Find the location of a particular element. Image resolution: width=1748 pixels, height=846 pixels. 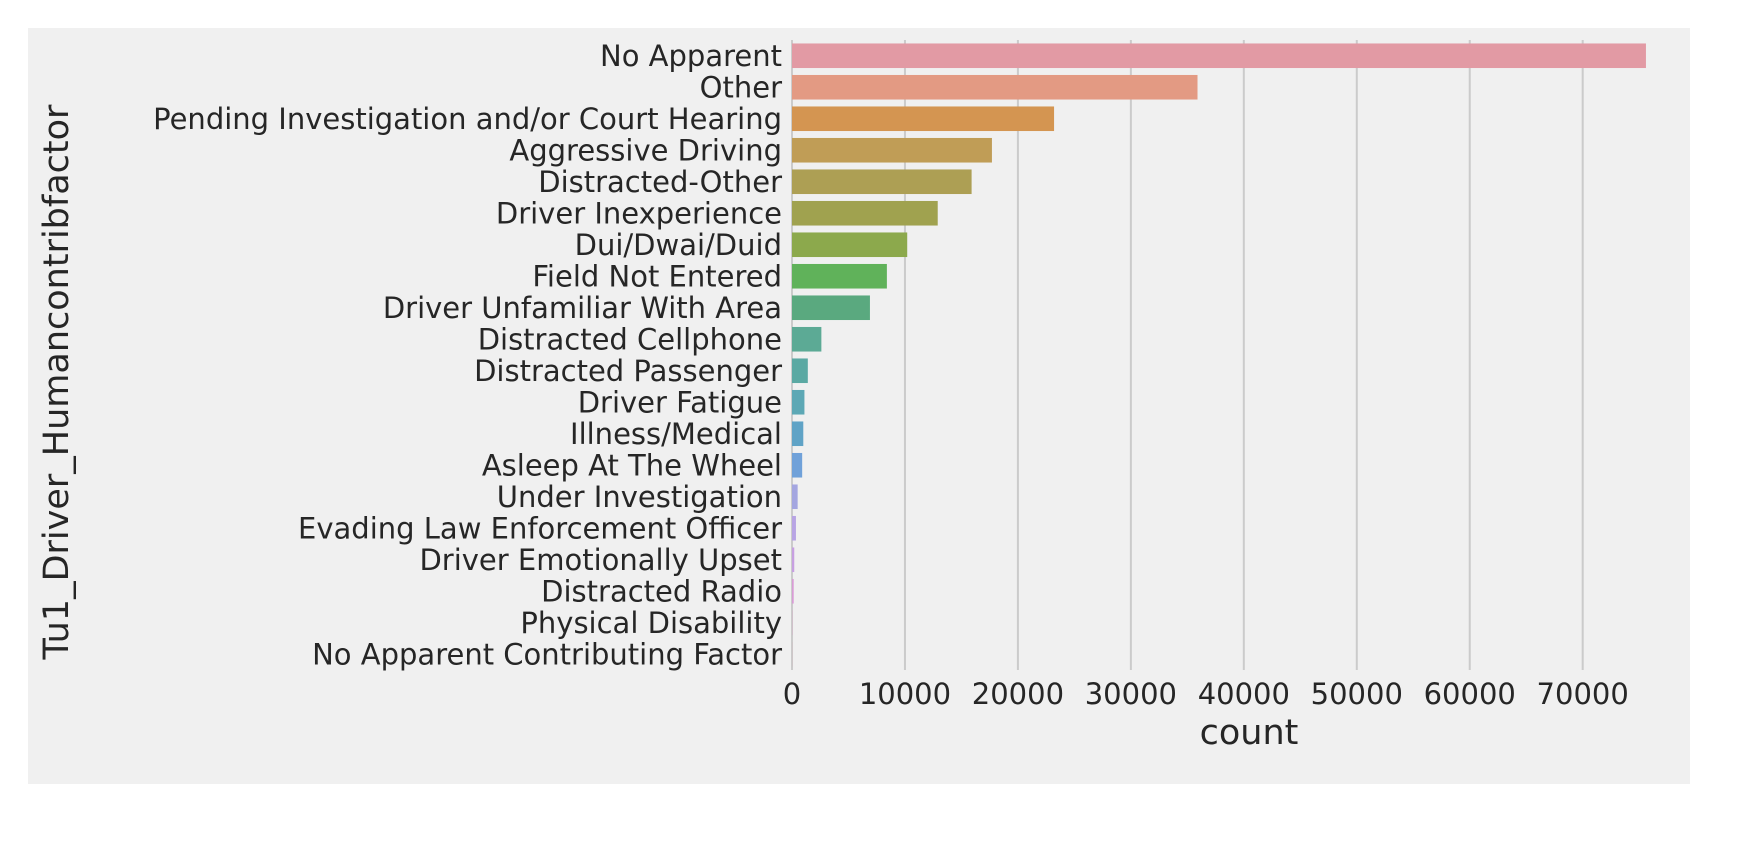

category-label: Driver Emotionally Upset is located at coordinates (600, 560).